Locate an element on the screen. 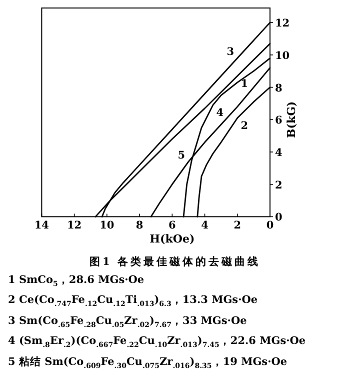 The height and width of the screenshot is (376, 342). x-tick-label: 14 is located at coordinates (42, 226).